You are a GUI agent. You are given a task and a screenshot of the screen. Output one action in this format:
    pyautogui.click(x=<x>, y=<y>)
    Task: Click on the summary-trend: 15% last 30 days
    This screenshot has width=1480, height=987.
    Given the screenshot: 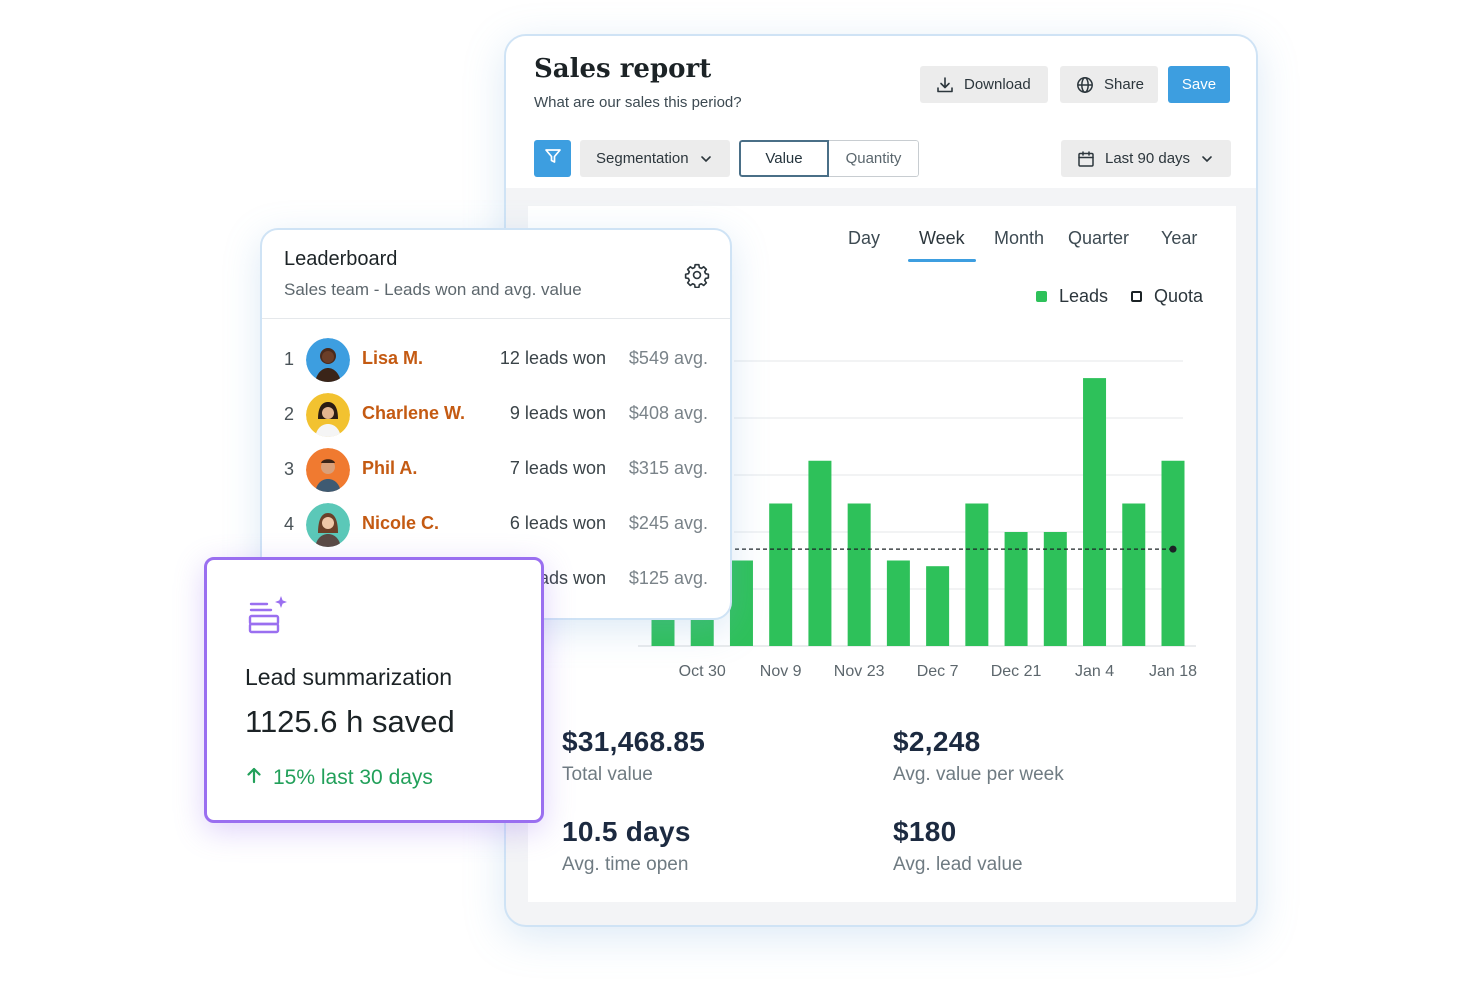 What is the action you would take?
    pyautogui.click(x=339, y=778)
    